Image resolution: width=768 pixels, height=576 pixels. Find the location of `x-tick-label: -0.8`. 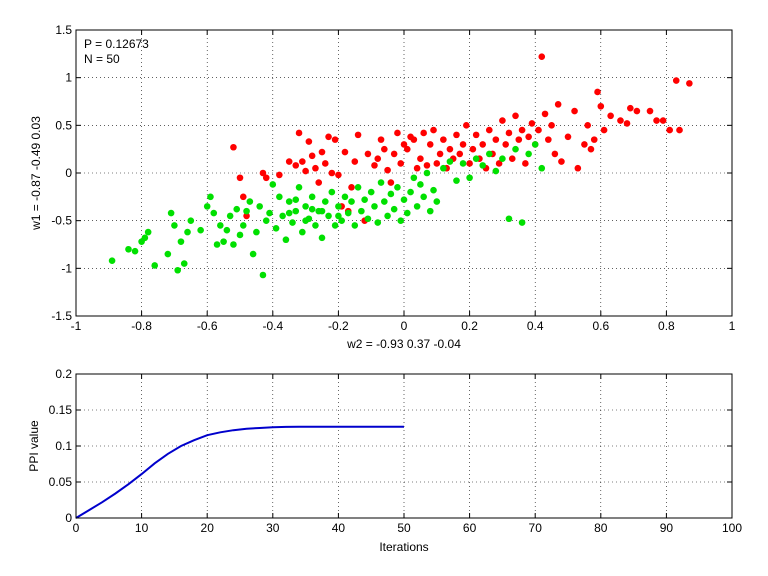

x-tick-label: -0.8 is located at coordinates (141, 326).